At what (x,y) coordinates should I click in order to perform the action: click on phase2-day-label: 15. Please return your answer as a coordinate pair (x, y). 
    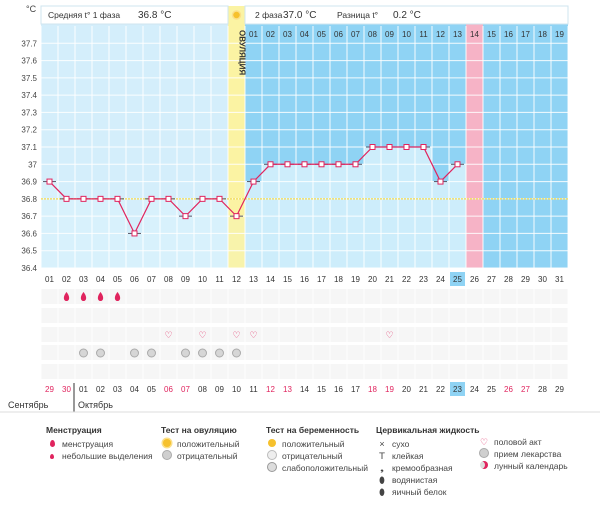
    Looking at the image, I should click on (491, 34).